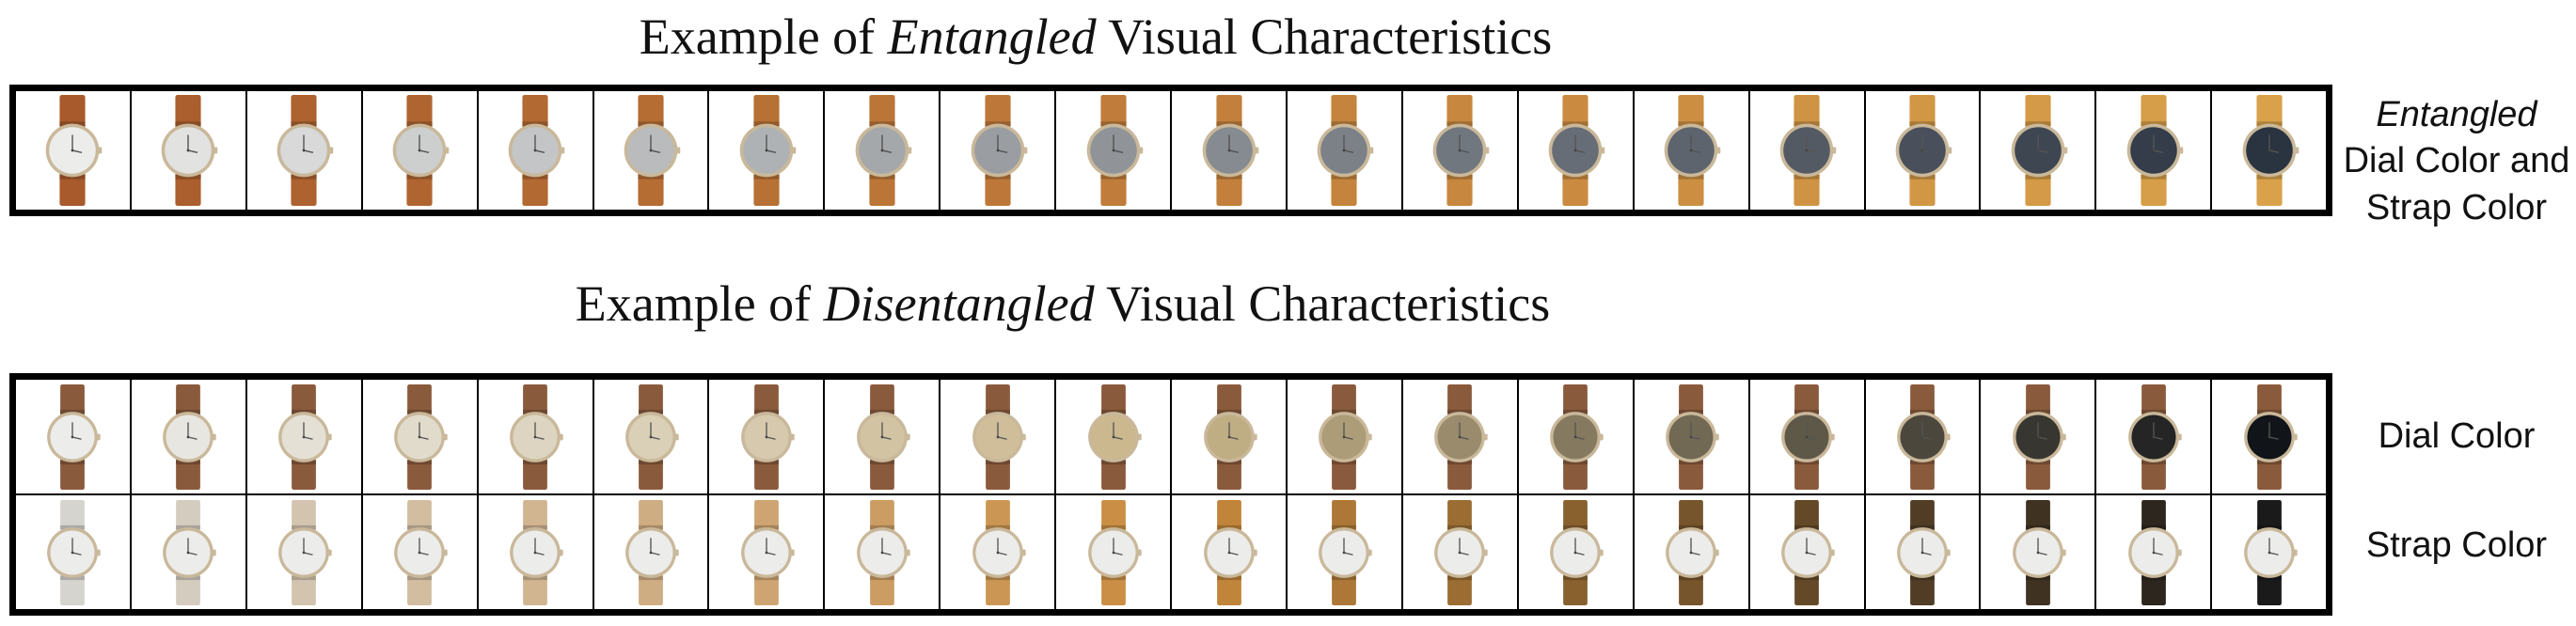 The height and width of the screenshot is (626, 2576). Describe the element at coordinates (2456, 207) in the screenshot. I see `entangled-label-line3: Strap Color` at that location.